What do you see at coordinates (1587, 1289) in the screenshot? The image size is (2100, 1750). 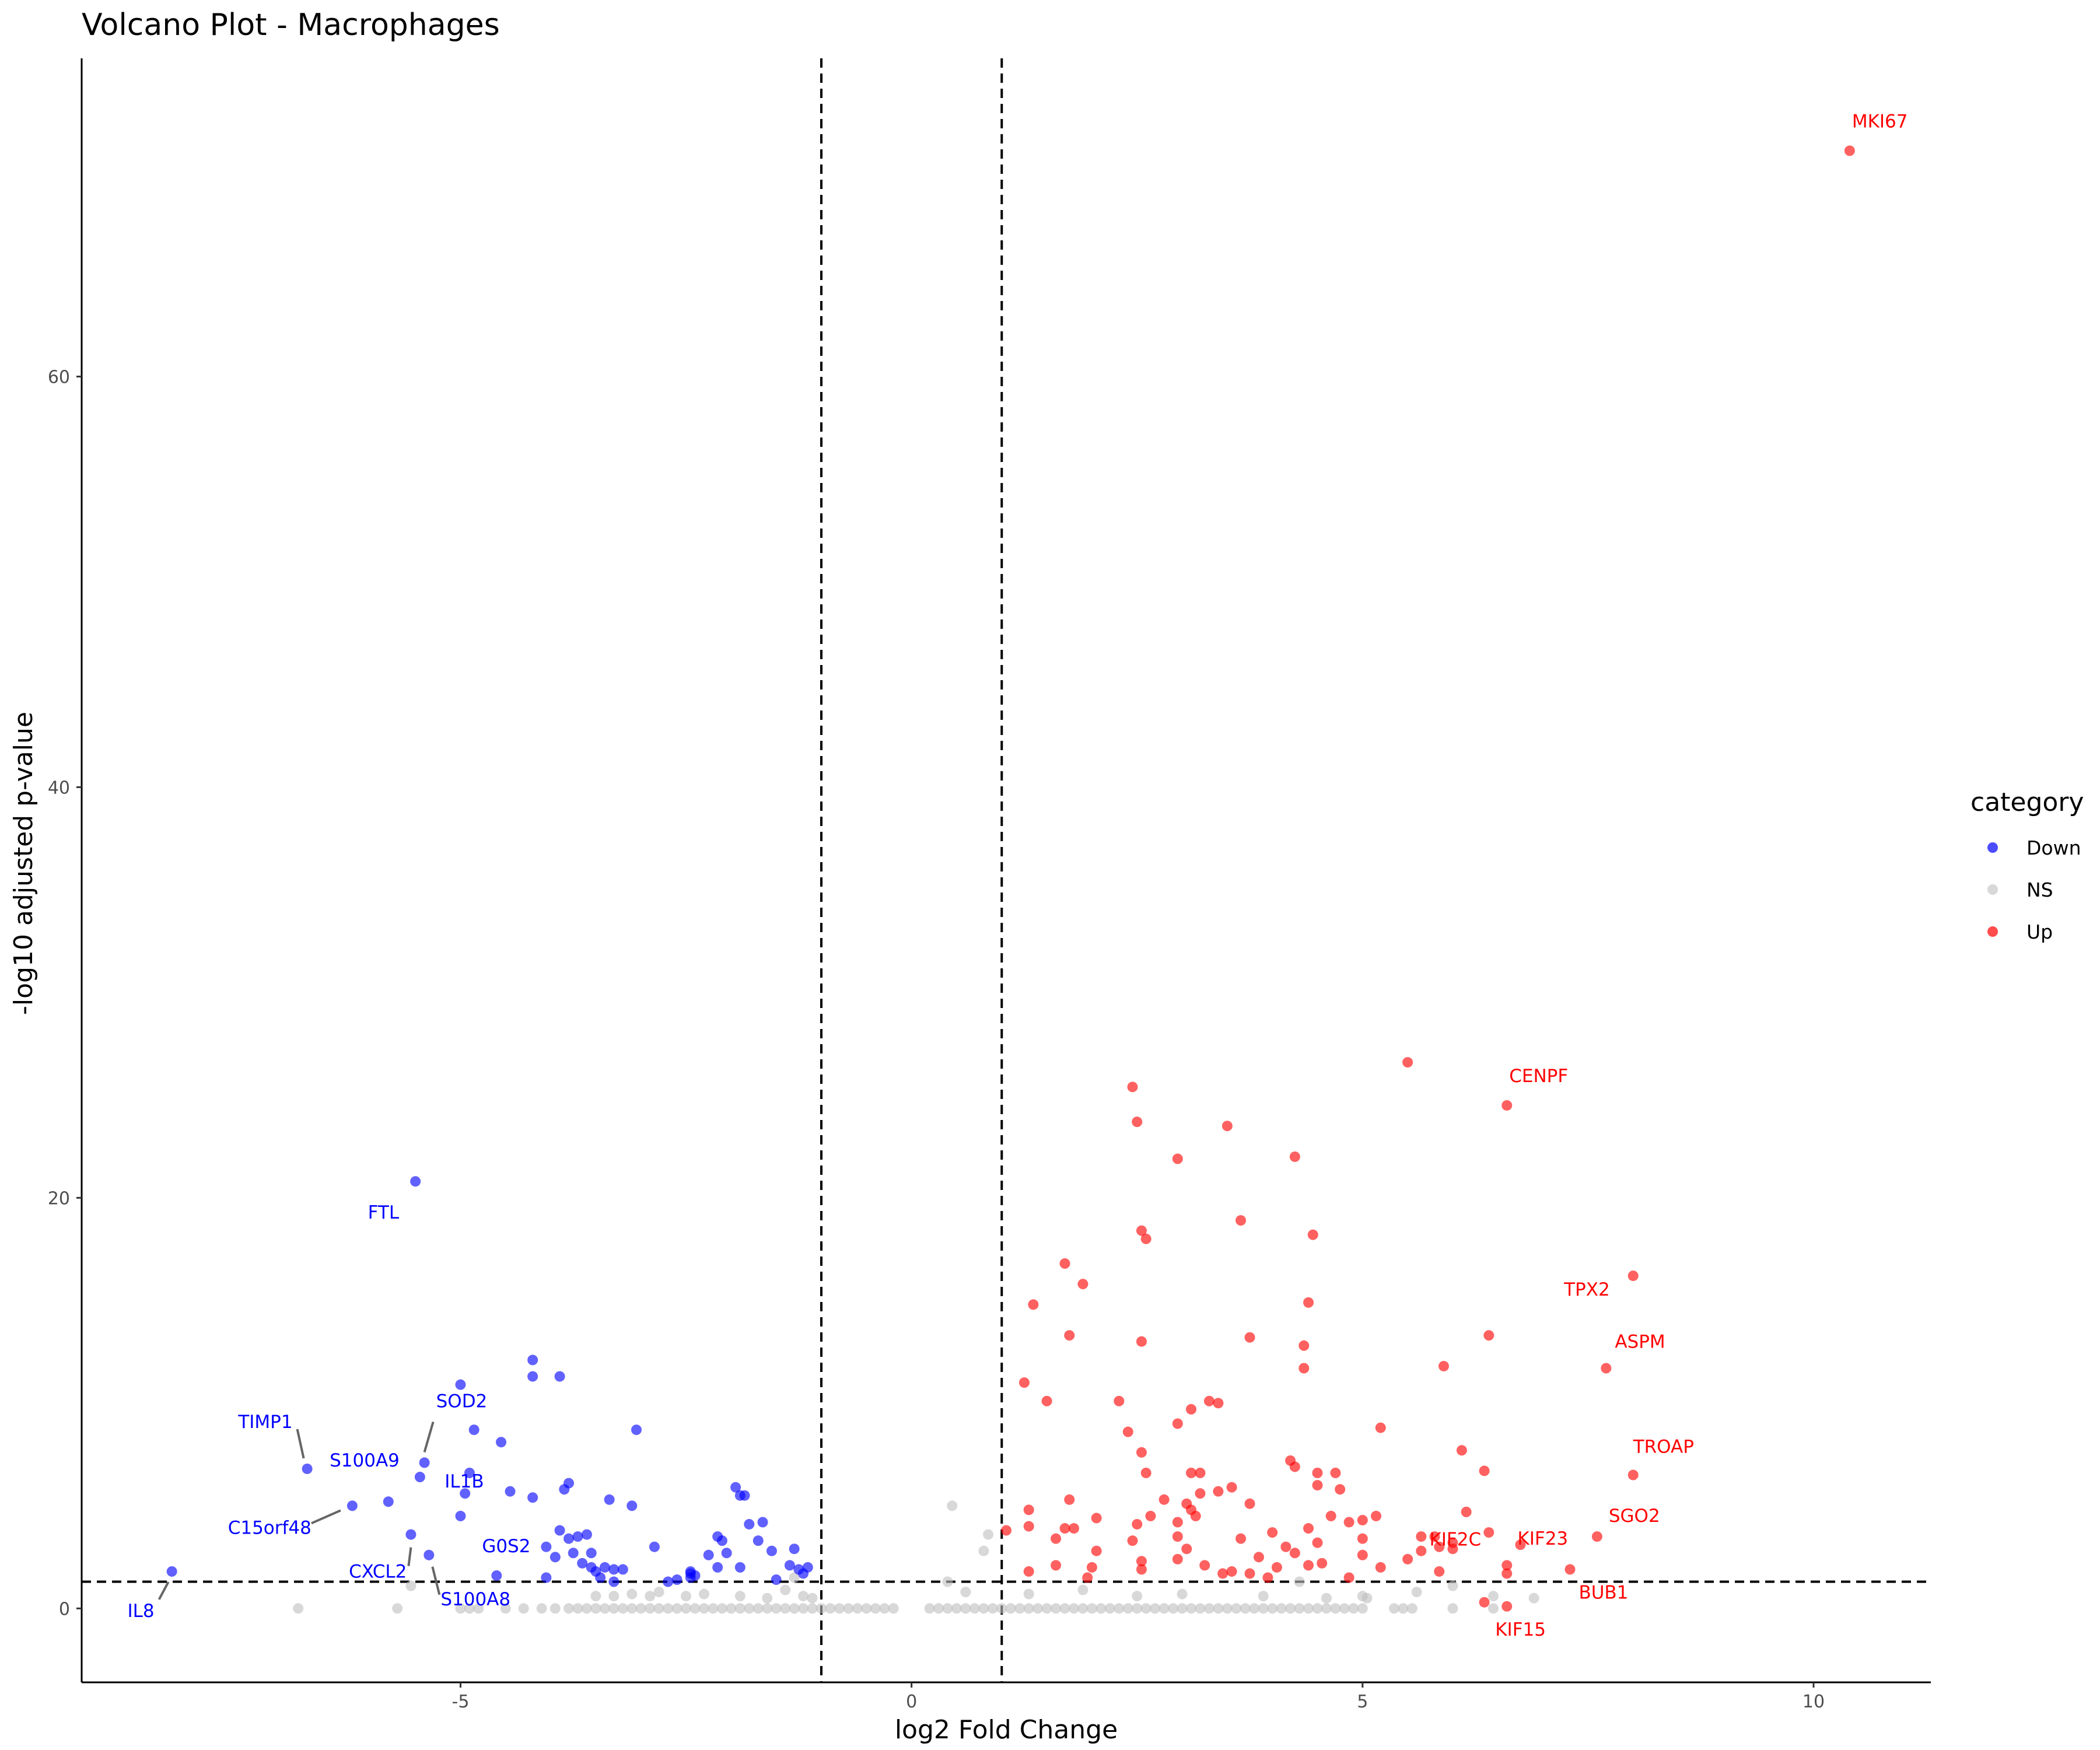 I see `gene-label-tpx2: TPX2` at bounding box center [1587, 1289].